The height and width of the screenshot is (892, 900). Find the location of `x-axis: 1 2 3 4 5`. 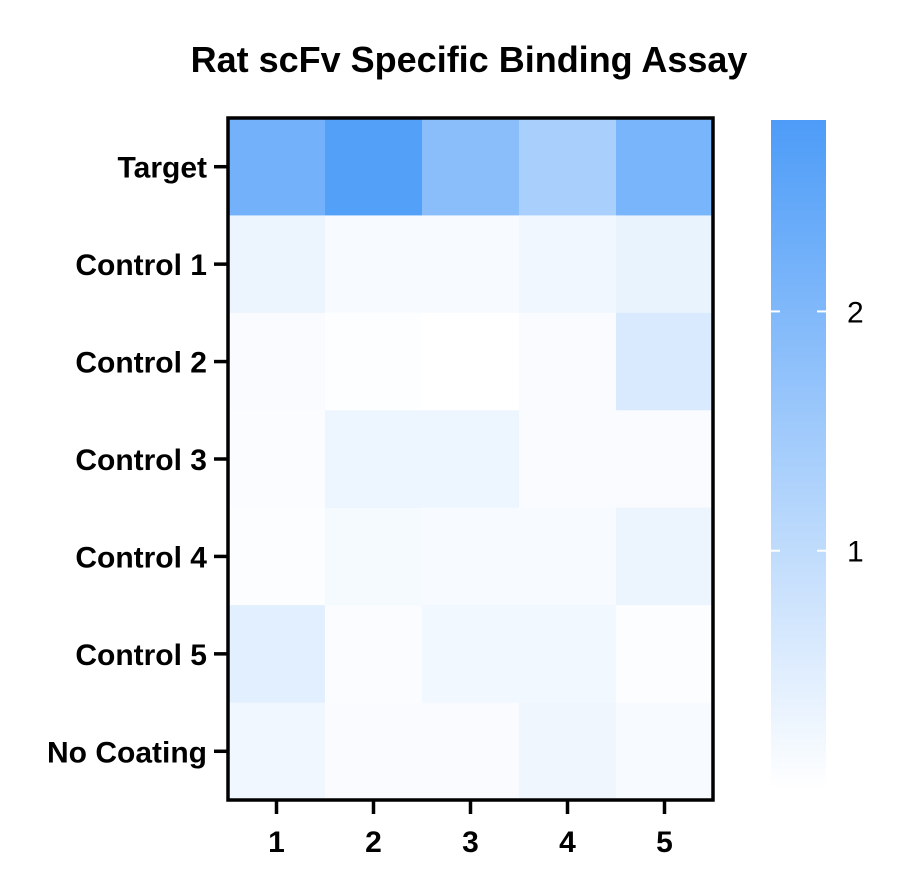

x-axis: 1 2 3 4 5 is located at coordinates (470, 829).